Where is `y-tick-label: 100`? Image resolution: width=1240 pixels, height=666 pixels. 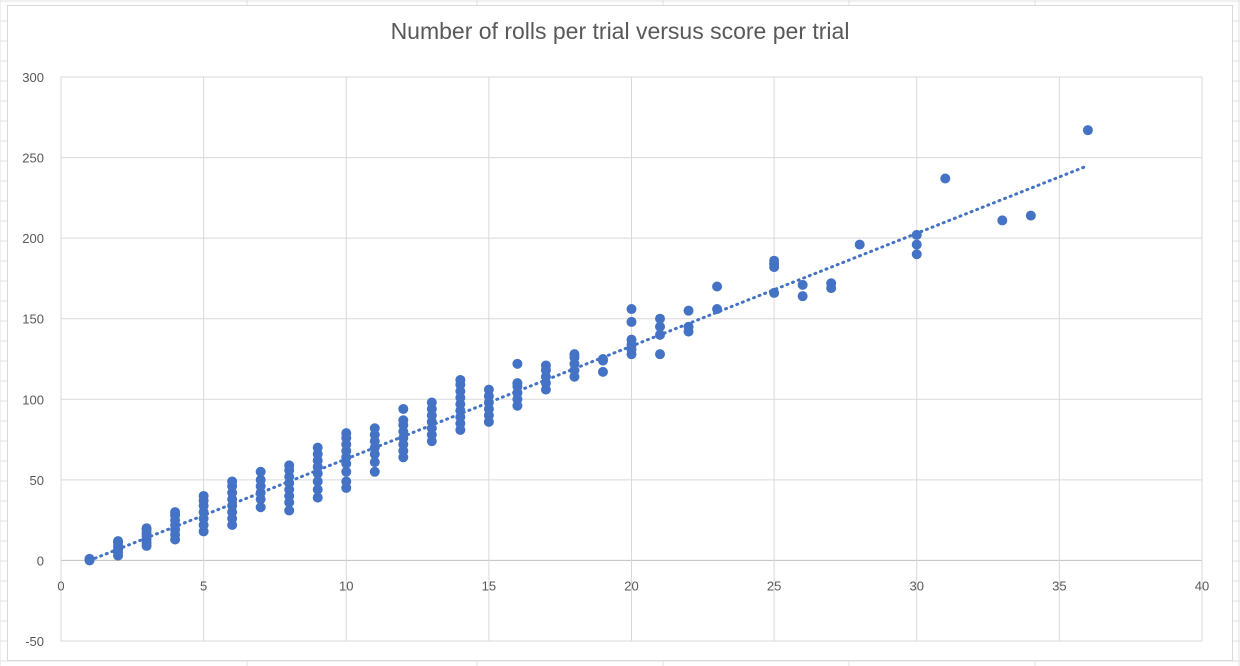
y-tick-label: 100 is located at coordinates (33, 399).